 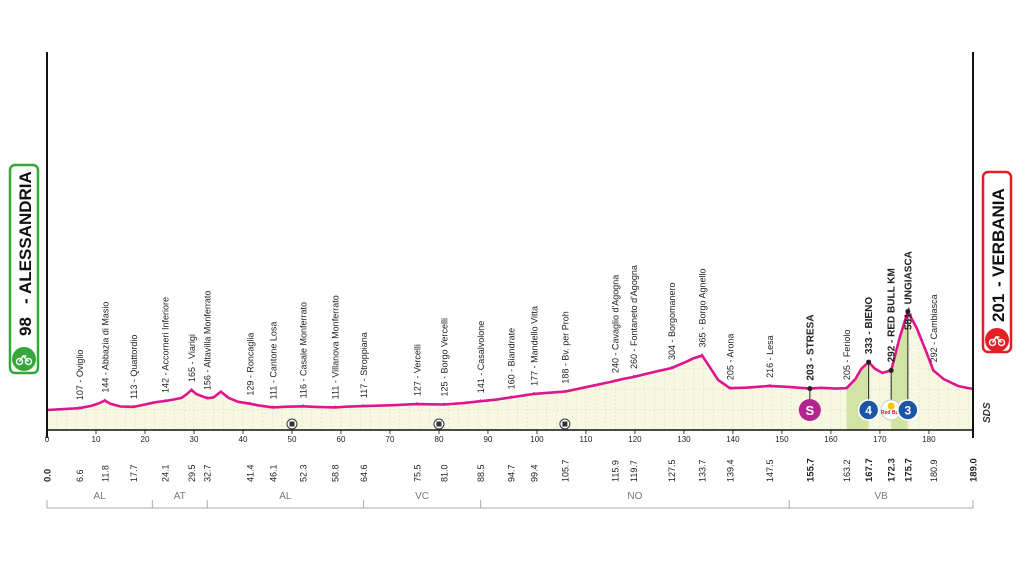 I want to click on province-label: NO, so click(x=634, y=496).